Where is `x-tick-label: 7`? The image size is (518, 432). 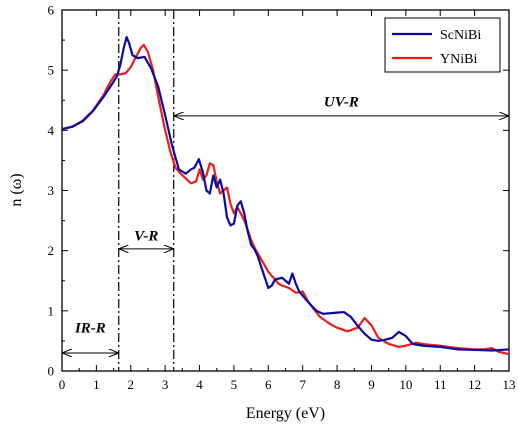
x-tick-label: 7 is located at coordinates (302, 384).